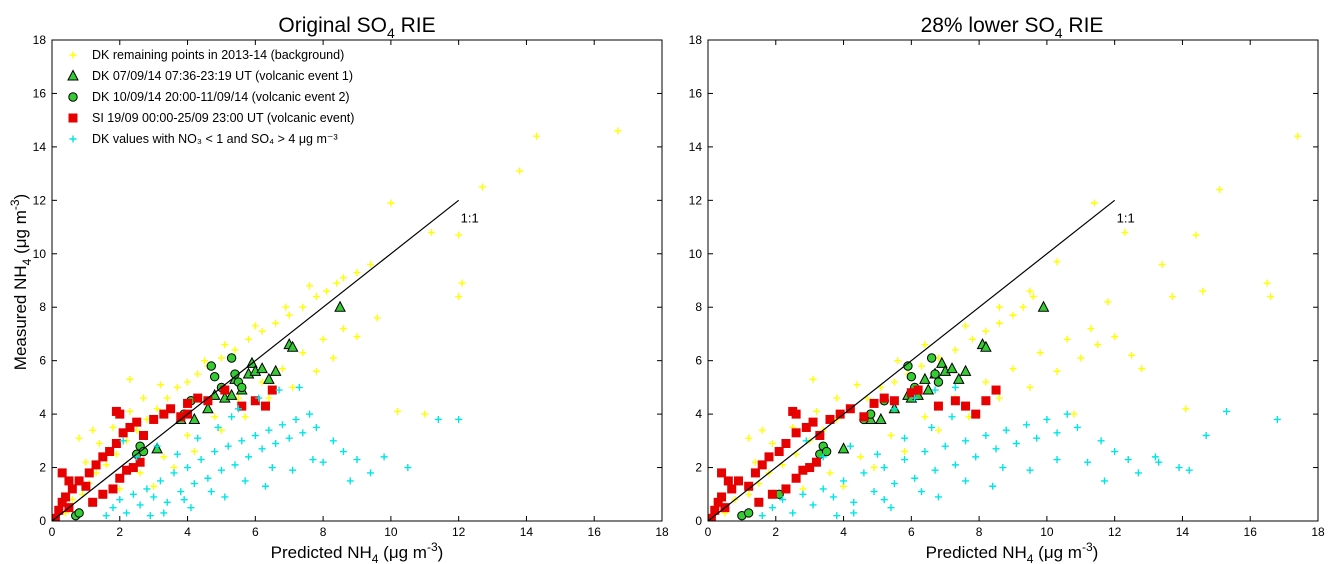 This screenshot has width=1328, height=564. I want to click on chart-left-xlabel: Predicted NH4 (μg m-3), so click(357, 552).